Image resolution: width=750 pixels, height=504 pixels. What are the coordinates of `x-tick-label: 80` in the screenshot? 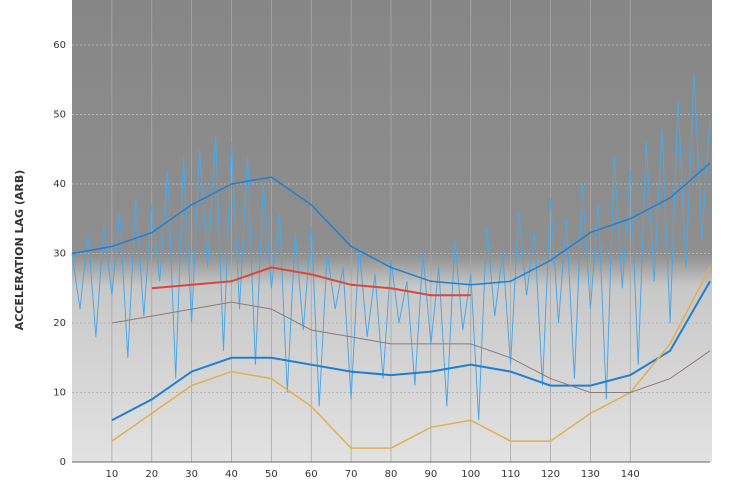 It's located at (391, 474).